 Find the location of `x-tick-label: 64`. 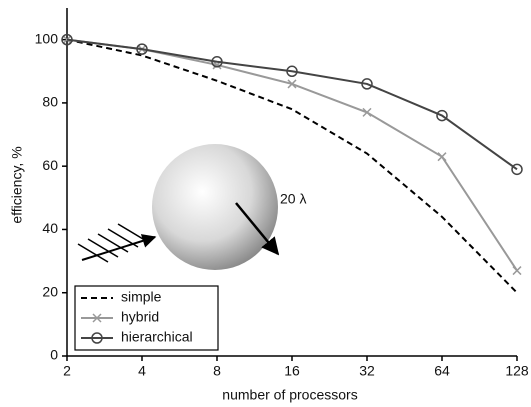

x-tick-label: 64 is located at coordinates (442, 371).